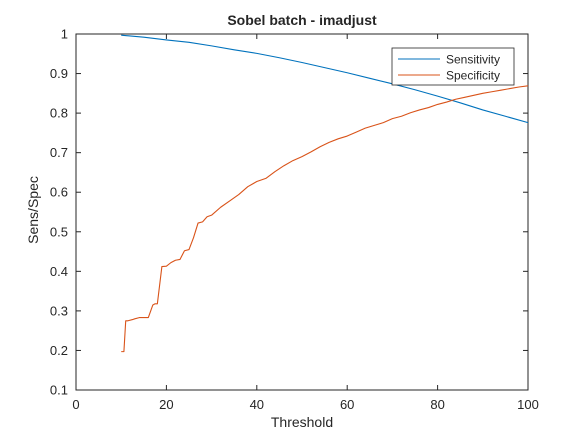 Image resolution: width=583 pixels, height=442 pixels. I want to click on x-tick-label: 60, so click(347, 404).